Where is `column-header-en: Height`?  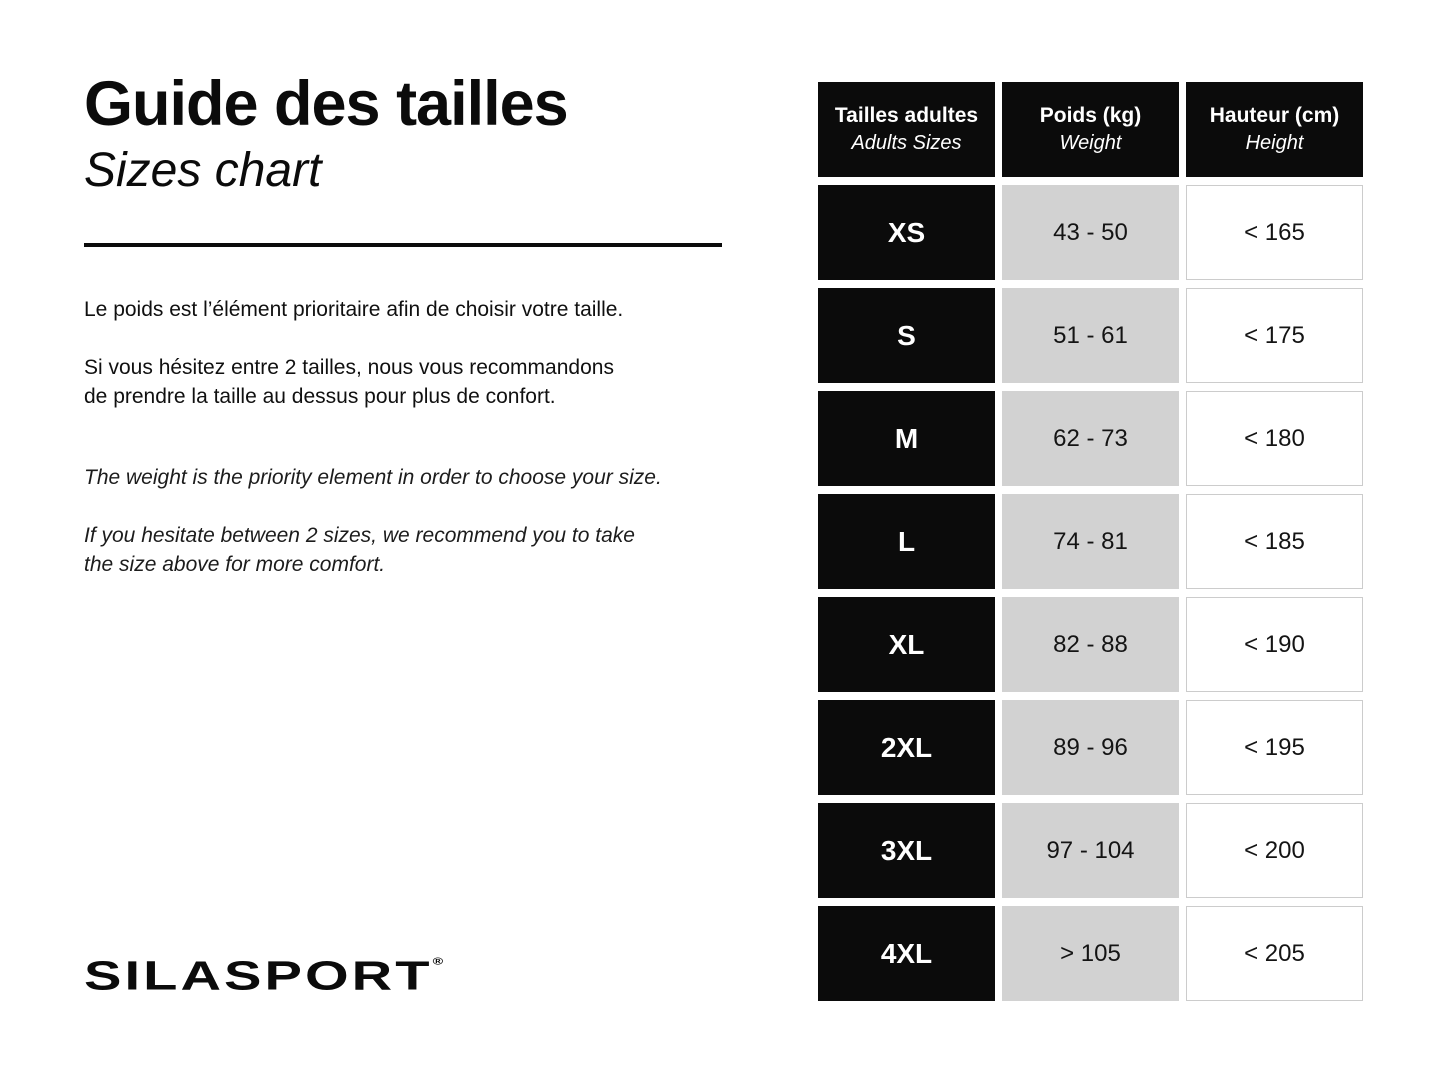 column-header-en: Height is located at coordinates (1274, 143).